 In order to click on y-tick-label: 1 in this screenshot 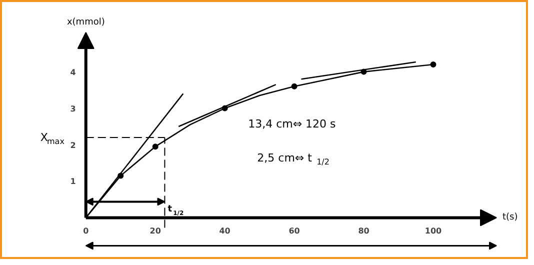, I will do `click(73, 181)`.